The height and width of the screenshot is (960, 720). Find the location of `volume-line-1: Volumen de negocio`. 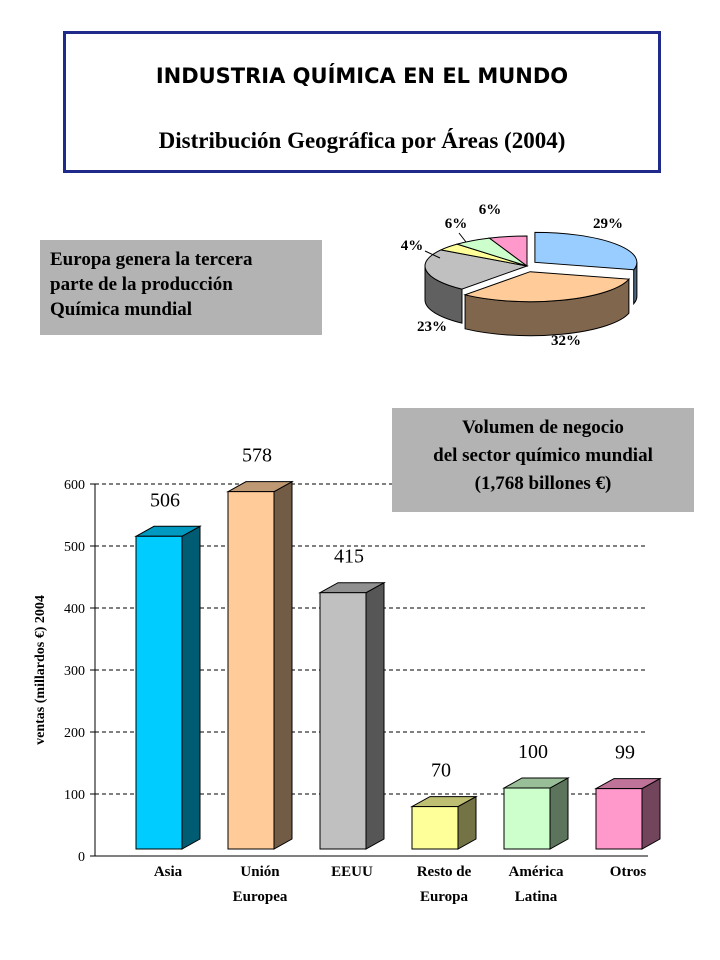

volume-line-1: Volumen de negocio is located at coordinates (543, 427).